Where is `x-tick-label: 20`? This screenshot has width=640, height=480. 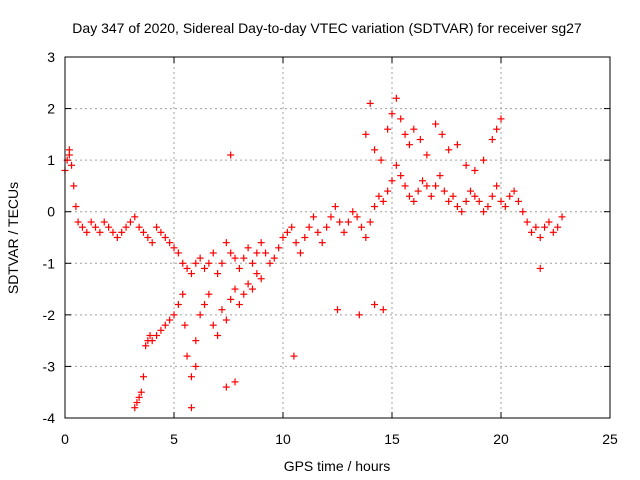 x-tick-label: 20 is located at coordinates (501, 439).